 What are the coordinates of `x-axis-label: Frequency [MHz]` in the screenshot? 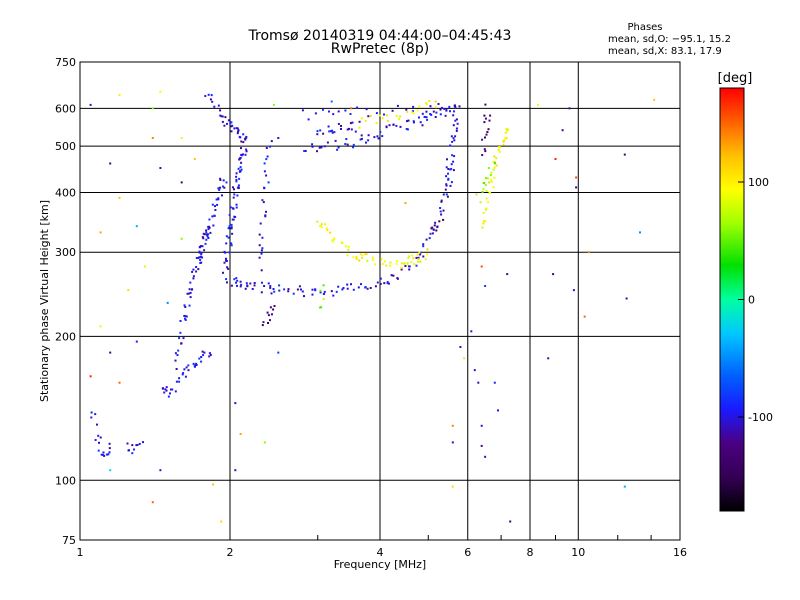 It's located at (380, 564).